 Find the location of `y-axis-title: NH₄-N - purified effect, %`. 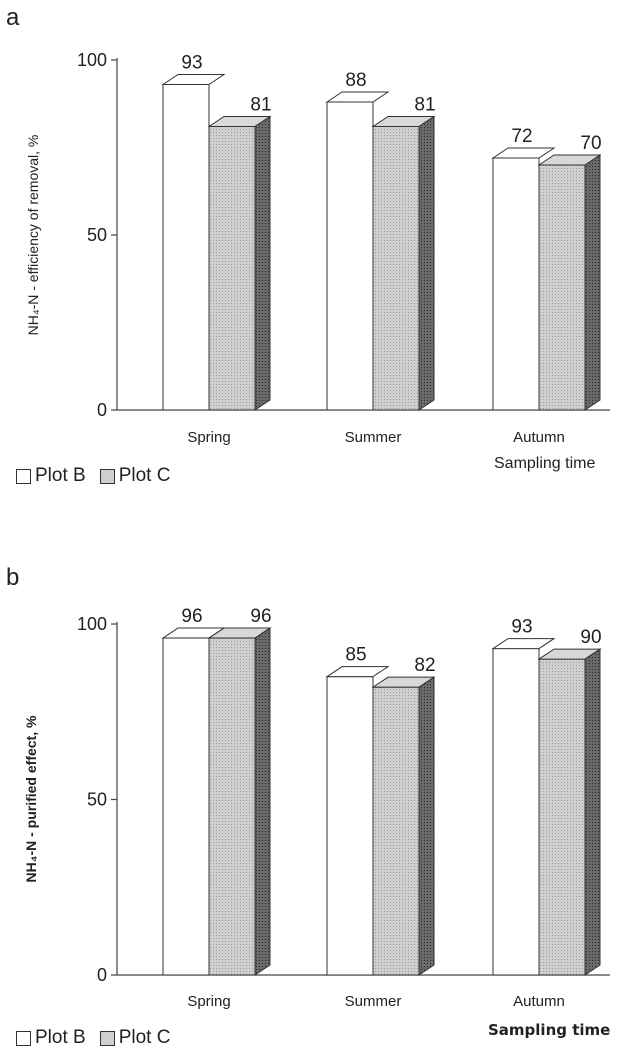

y-axis-title: NH₄-N - purified effect, % is located at coordinates (31, 798).